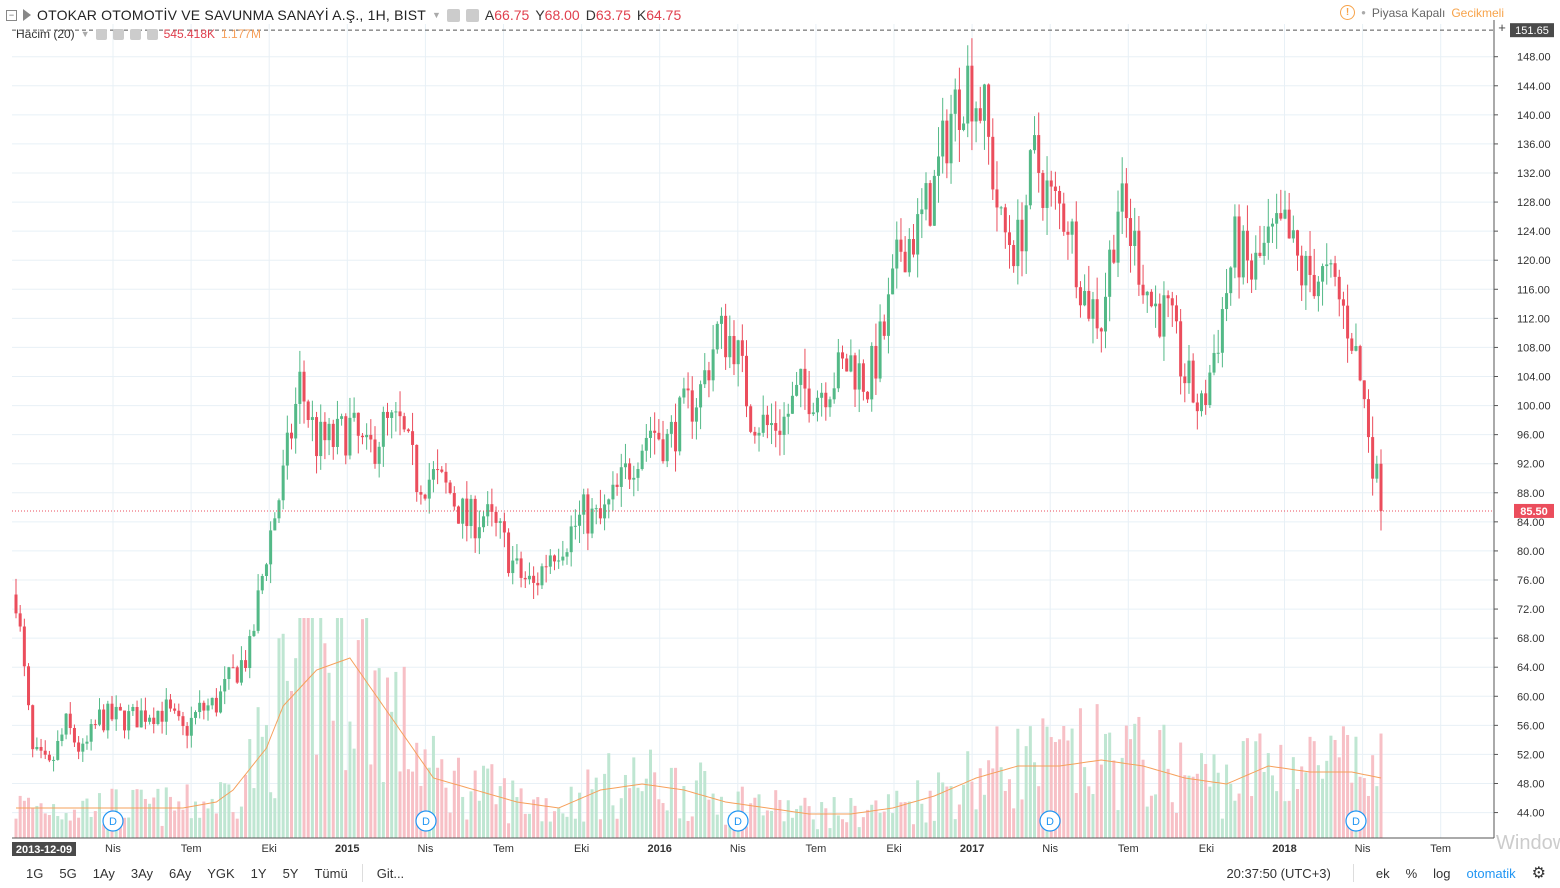  I want to click on volume-label: Hacim (20), so click(45, 34).